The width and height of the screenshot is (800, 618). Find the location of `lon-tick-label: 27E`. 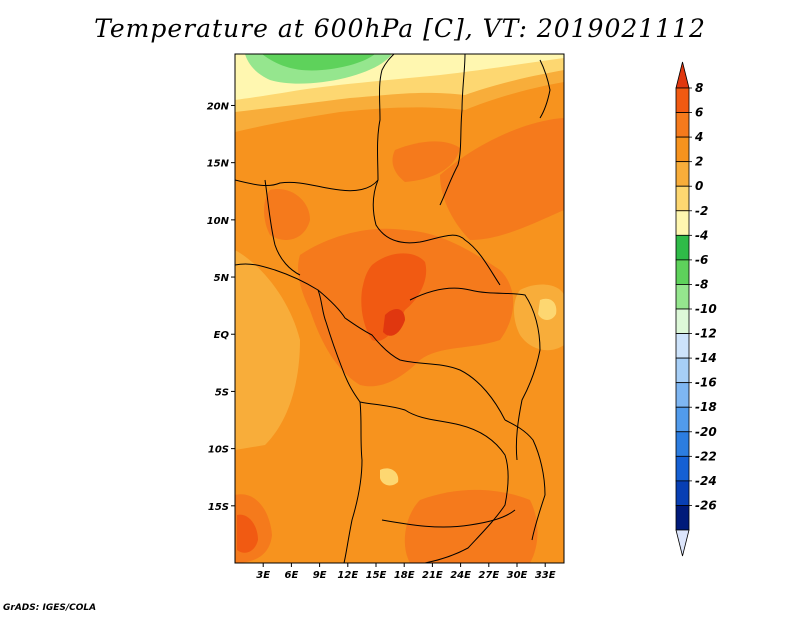

lon-tick-label: 27E is located at coordinates (488, 575).